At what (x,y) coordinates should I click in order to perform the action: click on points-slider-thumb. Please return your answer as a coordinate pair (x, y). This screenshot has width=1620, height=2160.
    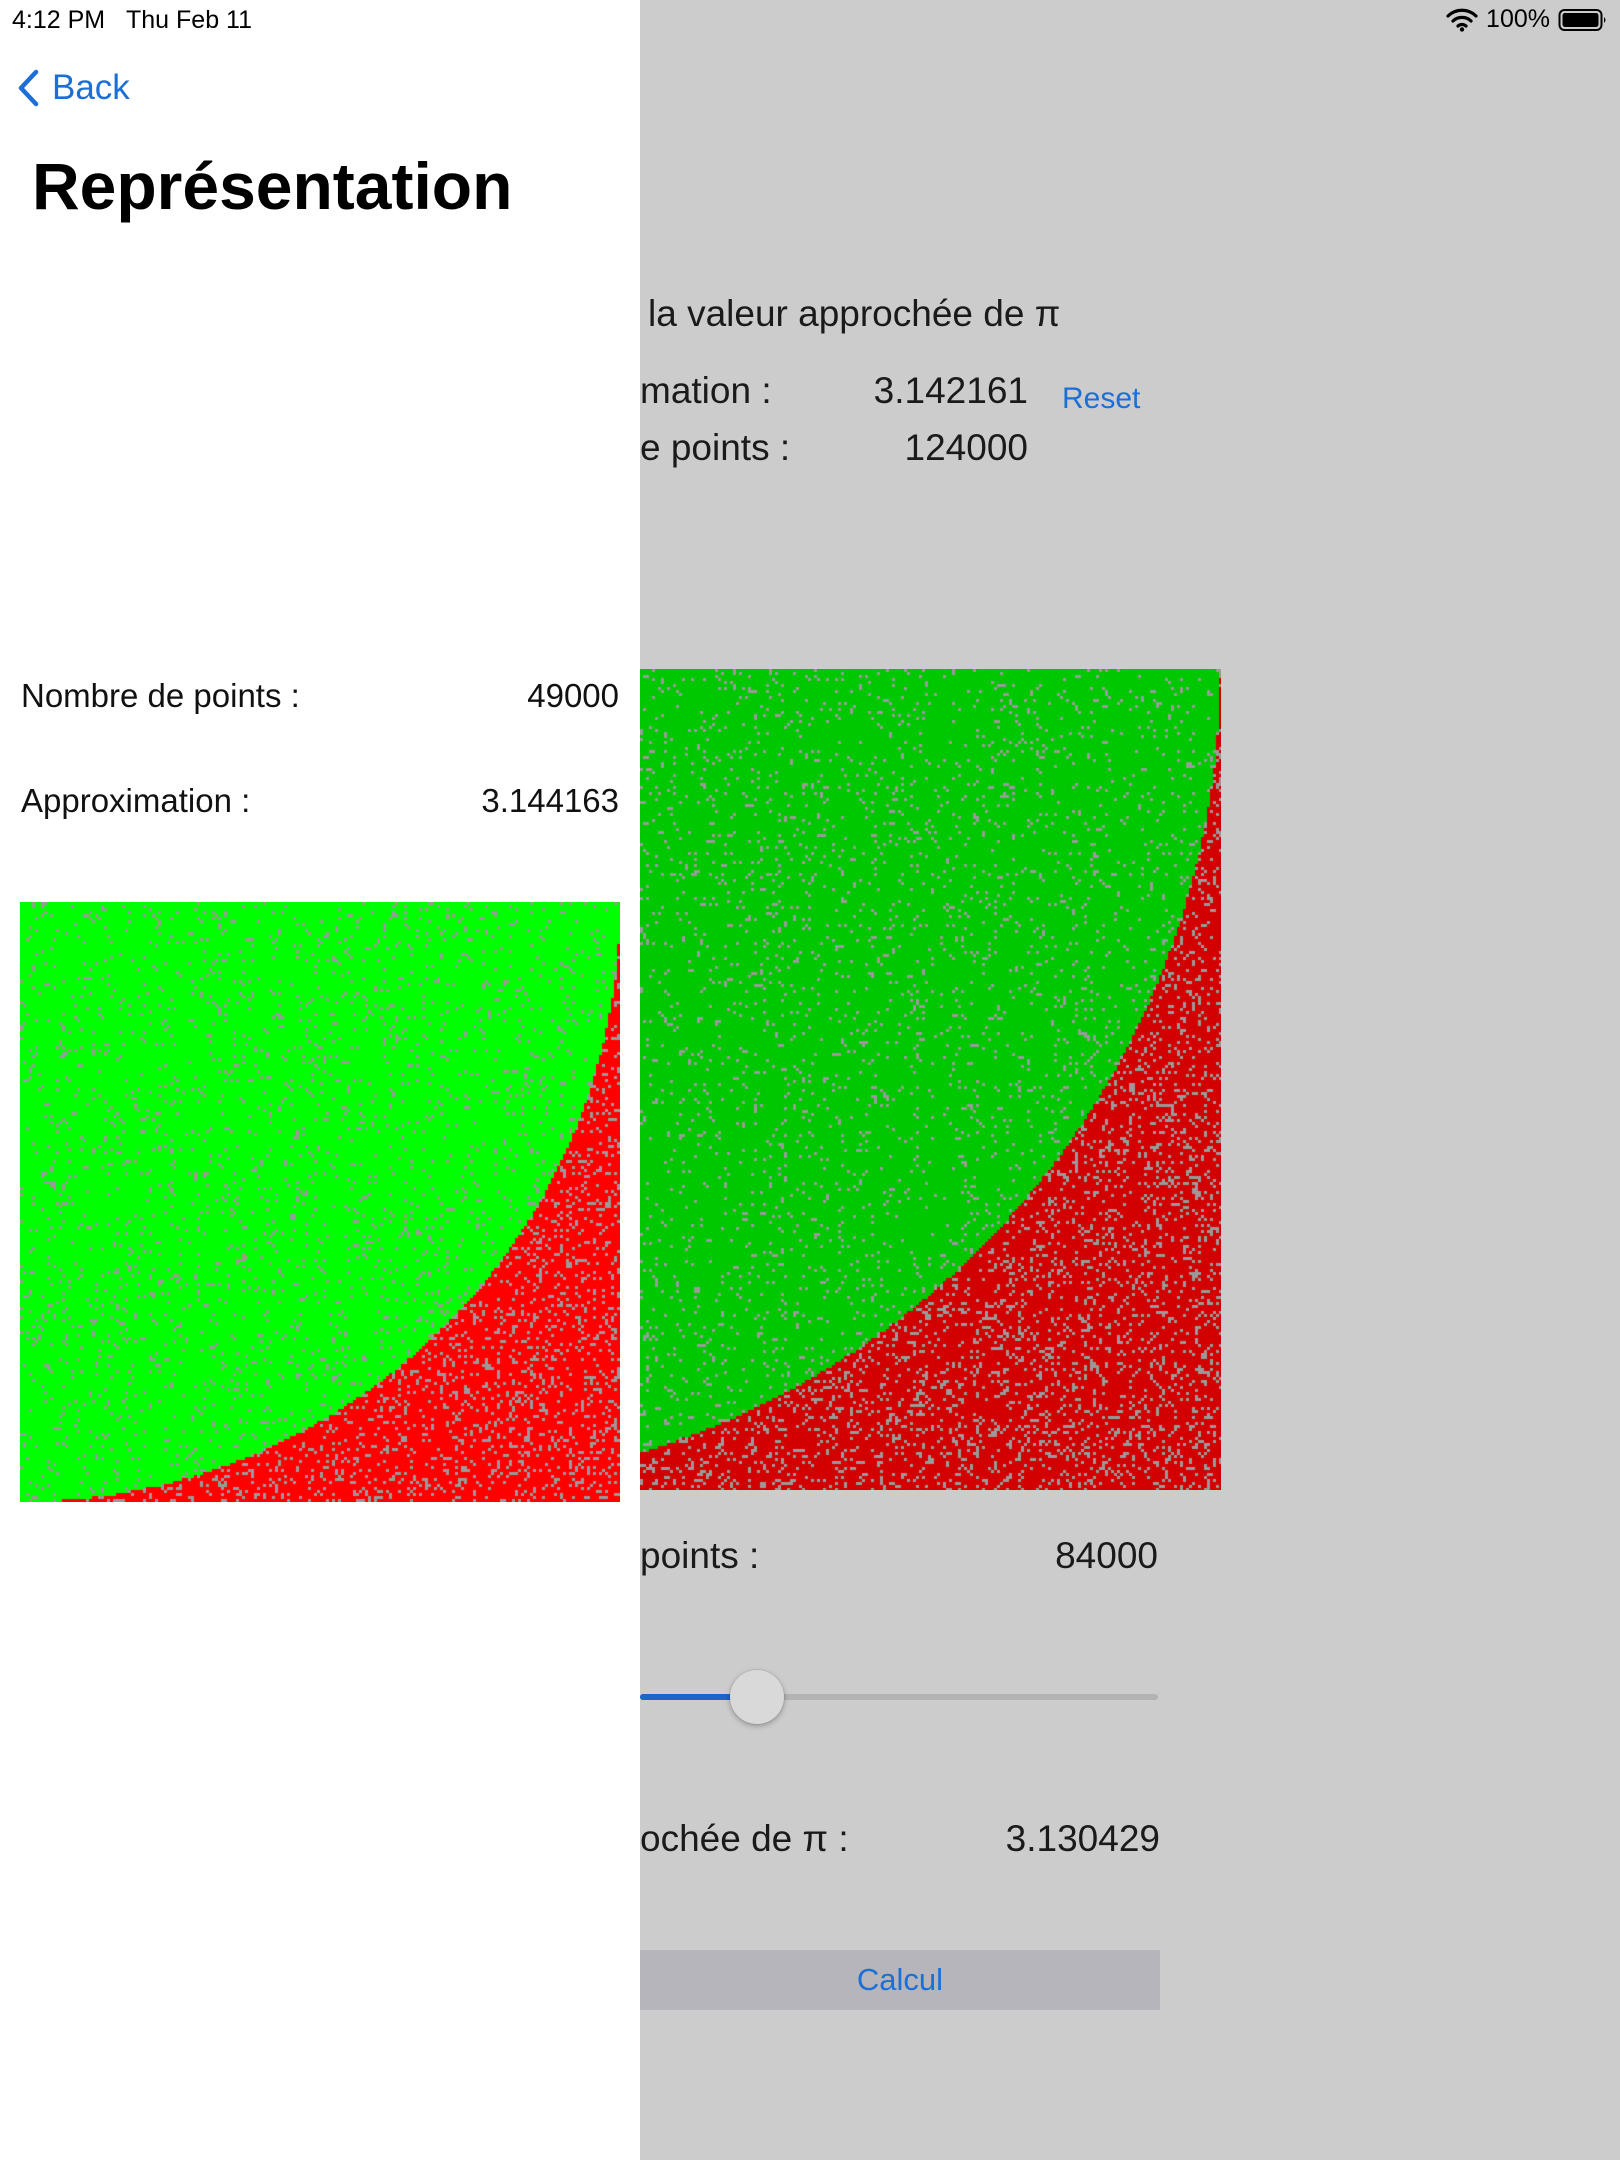
    Looking at the image, I should click on (757, 1697).